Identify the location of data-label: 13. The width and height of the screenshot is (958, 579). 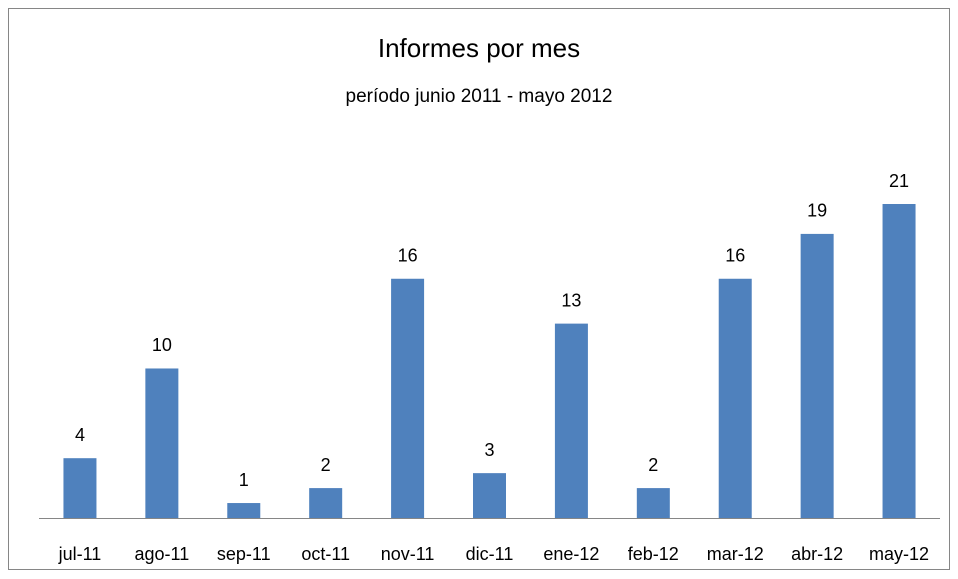
(571, 300).